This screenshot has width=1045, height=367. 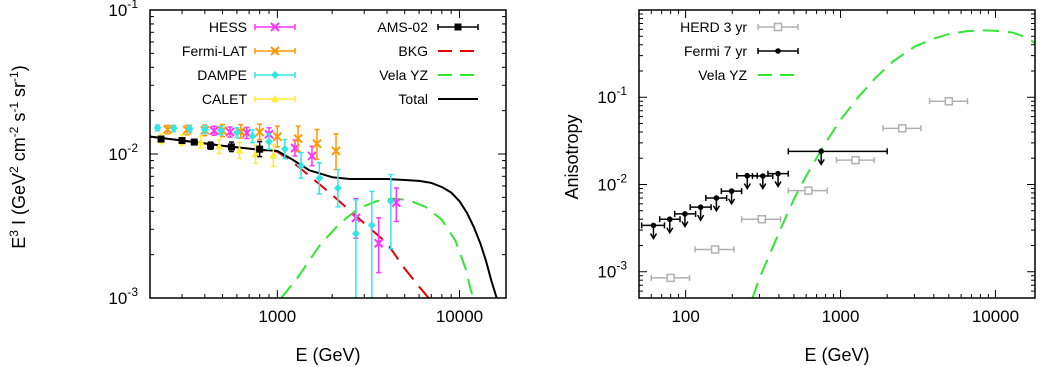 What do you see at coordinates (685, 316) in the screenshot?
I see `x-tick-label: 100` at bounding box center [685, 316].